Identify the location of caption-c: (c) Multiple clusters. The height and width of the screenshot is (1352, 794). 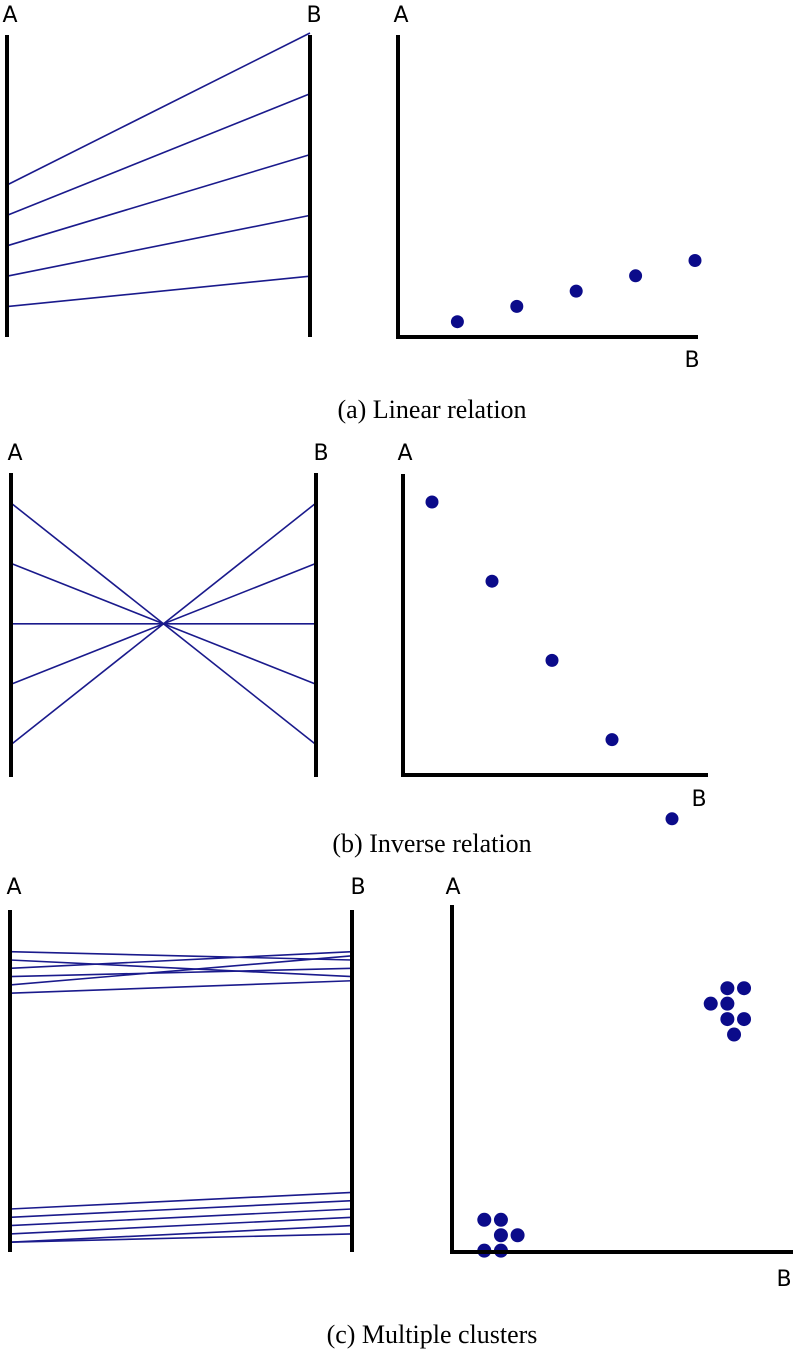
(432, 1334).